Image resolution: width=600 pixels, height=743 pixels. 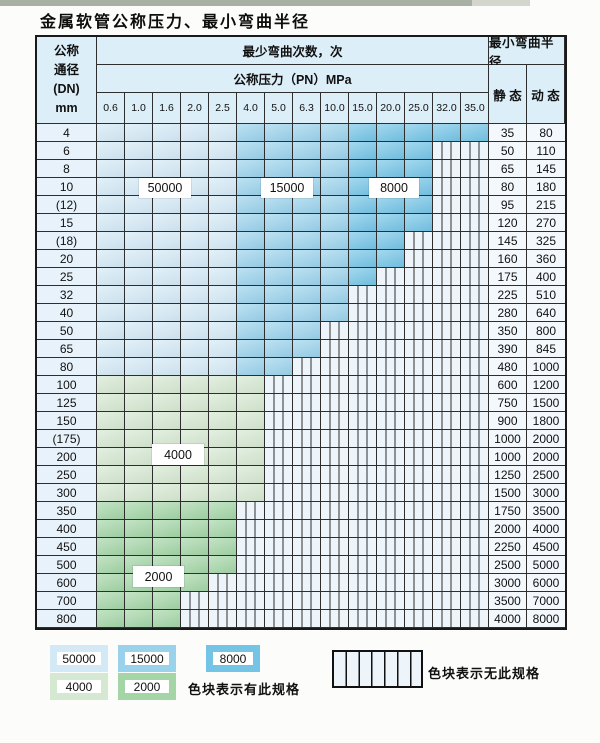 I want to click on dn-cell: 100, so click(x=67, y=385).